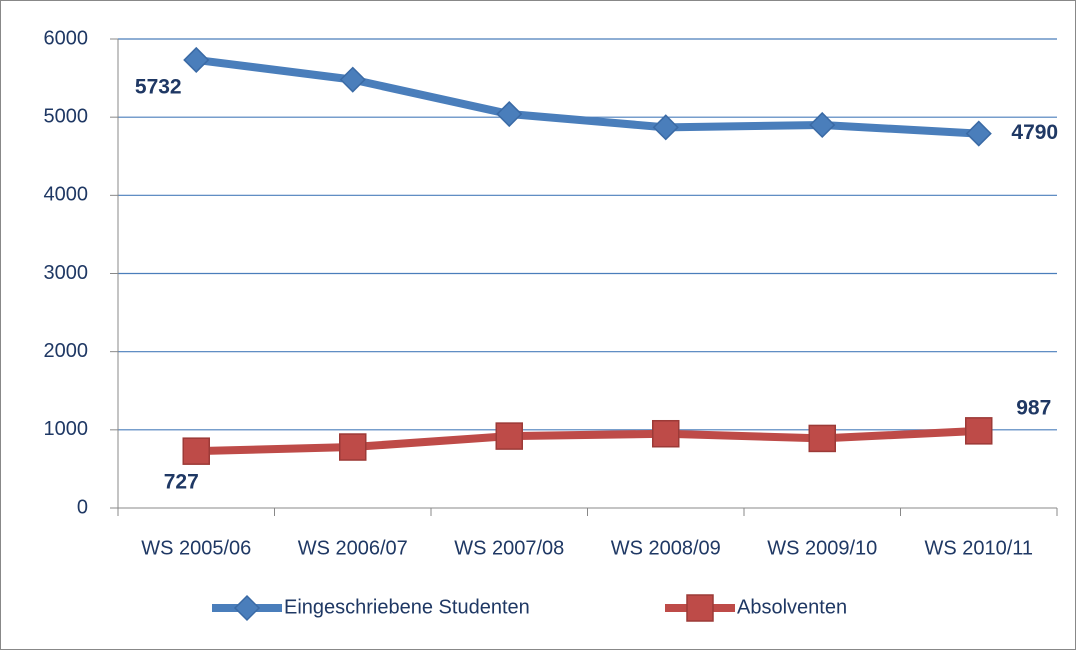  What do you see at coordinates (82, 507) in the screenshot?
I see `y-tick-label: 0` at bounding box center [82, 507].